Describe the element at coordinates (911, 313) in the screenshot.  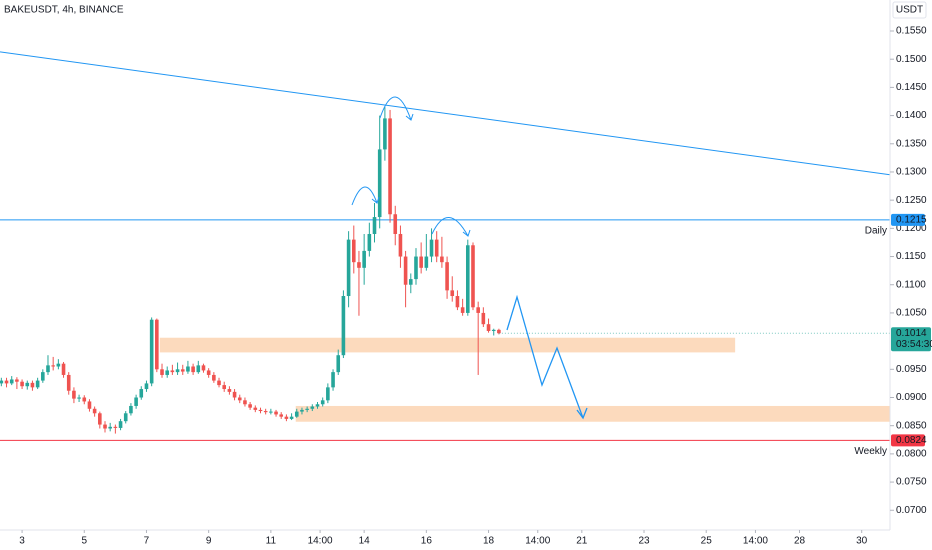
I see `y-tick-label: 0.1050` at that location.